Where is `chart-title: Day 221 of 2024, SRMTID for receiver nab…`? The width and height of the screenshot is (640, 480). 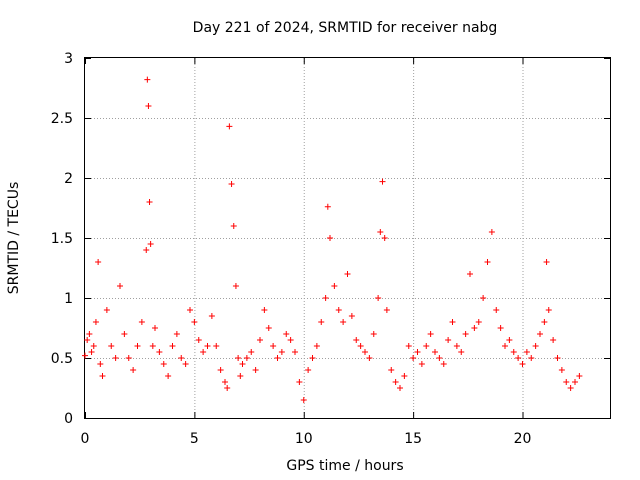 chart-title: Day 221 of 2024, SRMTID for receiver nab… is located at coordinates (345, 28).